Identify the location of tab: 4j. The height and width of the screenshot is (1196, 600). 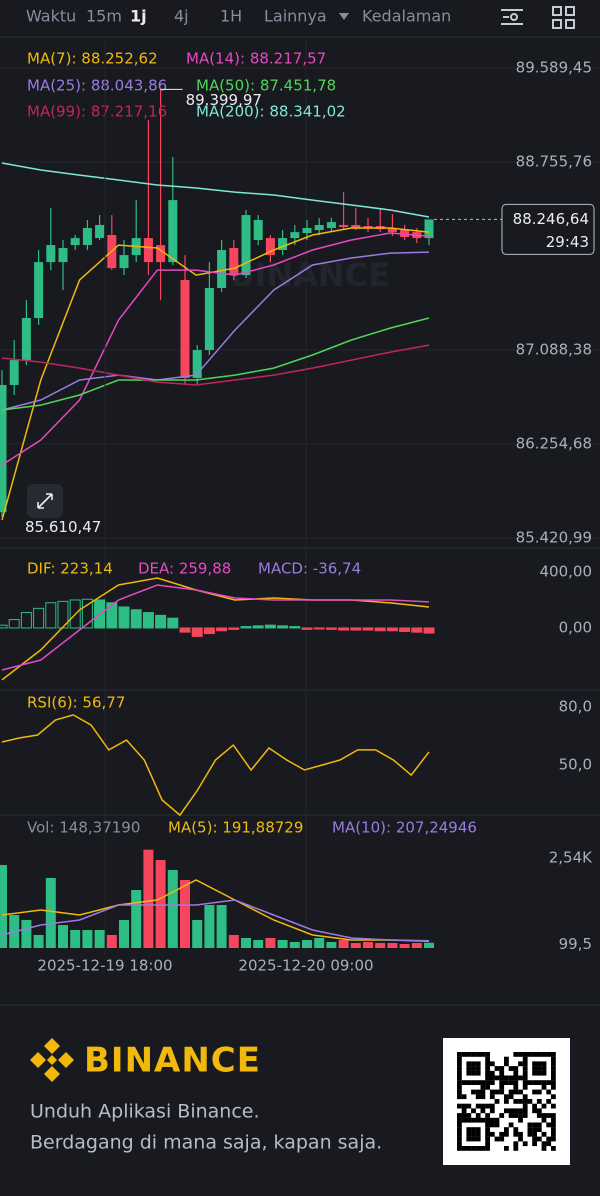
(181, 16).